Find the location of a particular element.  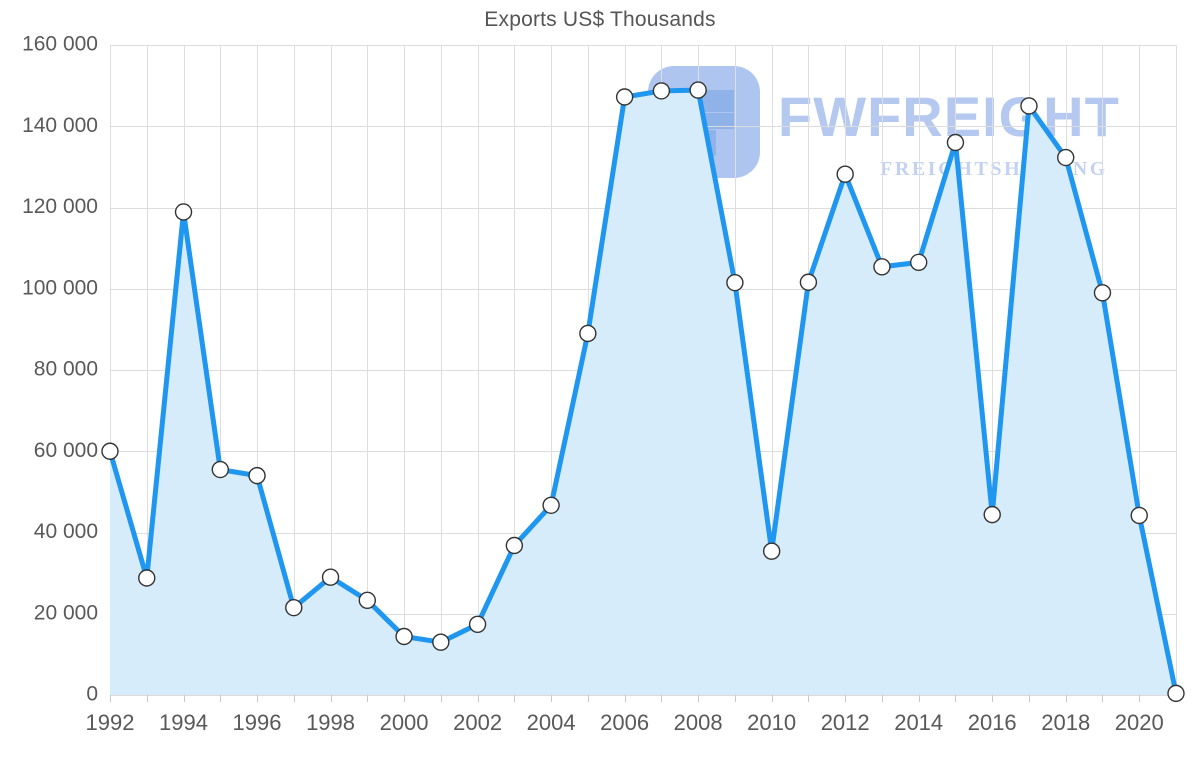

x-axis-tickmarks is located at coordinates (643, 698).